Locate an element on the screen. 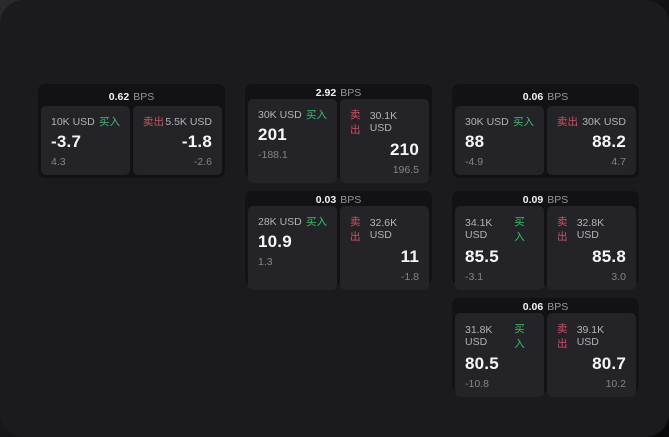  sell-panel: 卖出 32.8K USD 85.8 3.0 is located at coordinates (591, 248).